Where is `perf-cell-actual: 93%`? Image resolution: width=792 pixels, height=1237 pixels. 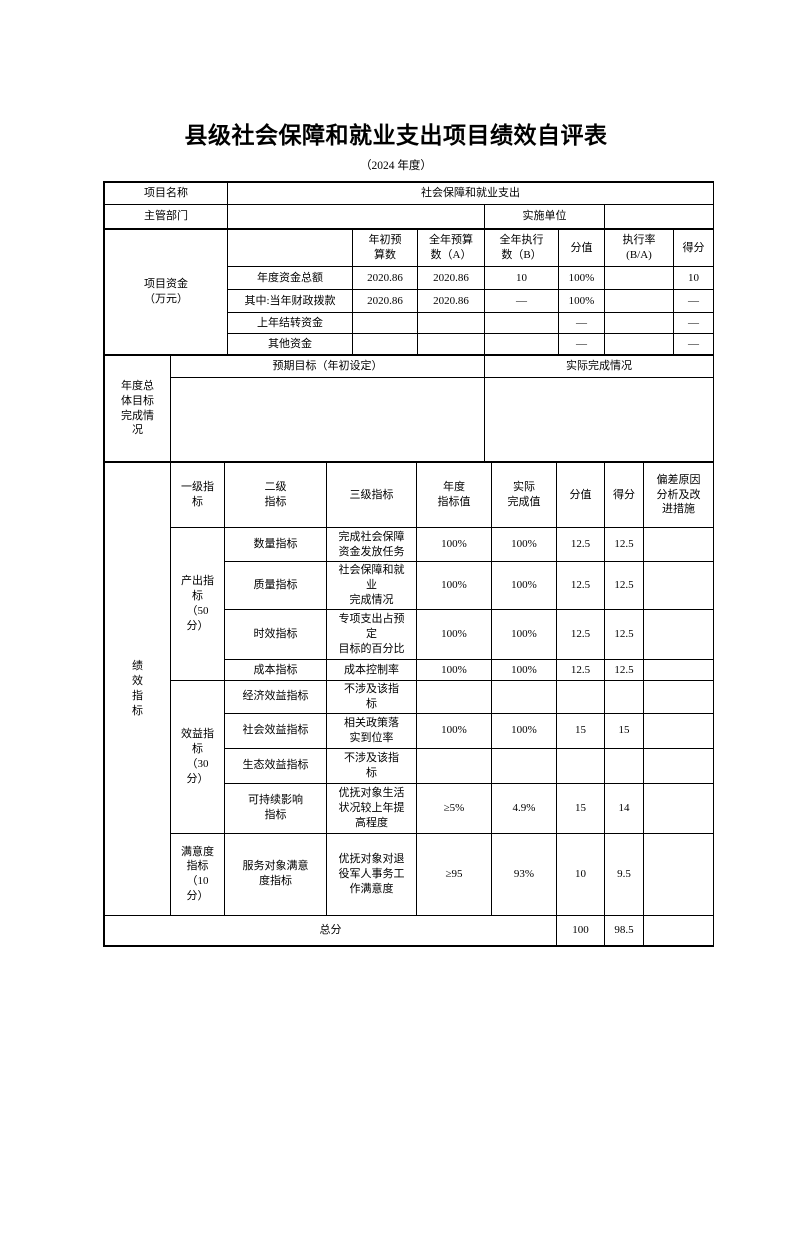 perf-cell-actual: 93% is located at coordinates (524, 874).